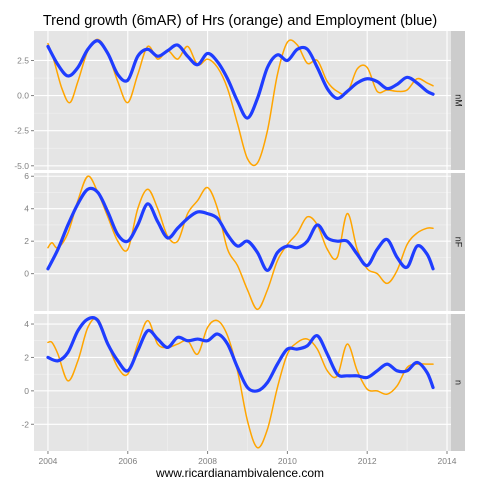 This screenshot has width=480, height=480. Describe the element at coordinates (26, 176) in the screenshot. I see `y-tick-label: 6` at that location.